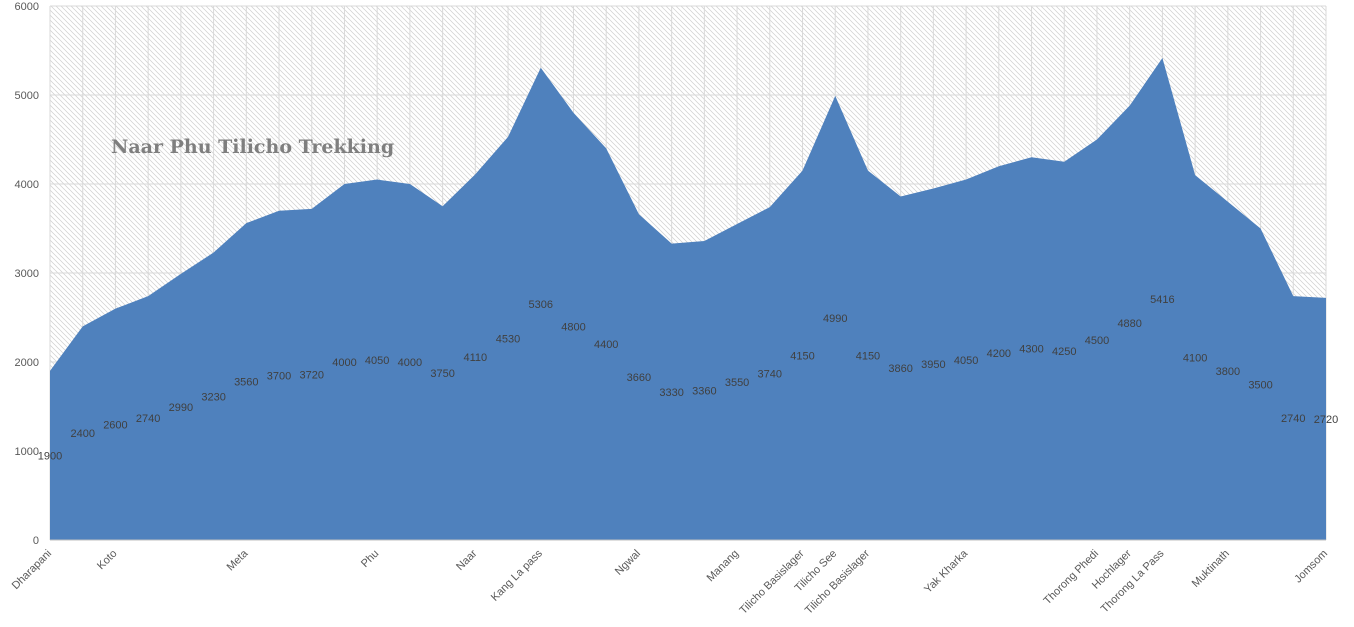 This screenshot has width=1354, height=627. I want to click on data-label: 4500, so click(1097, 341).